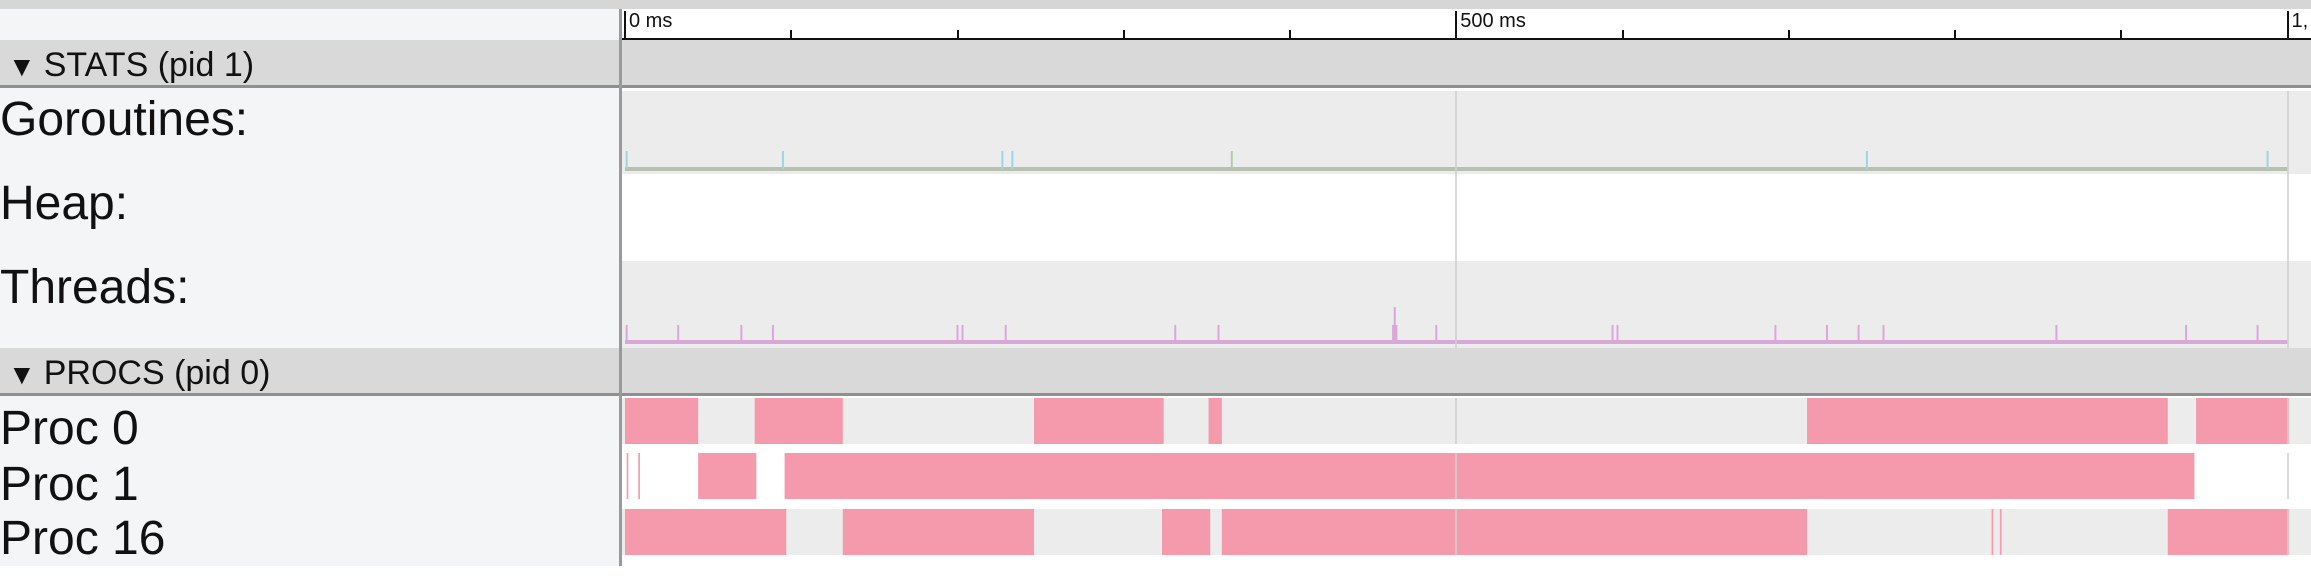 This screenshot has height=581, width=2311. Describe the element at coordinates (620, 287) in the screenshot. I see `label-divider` at that location.